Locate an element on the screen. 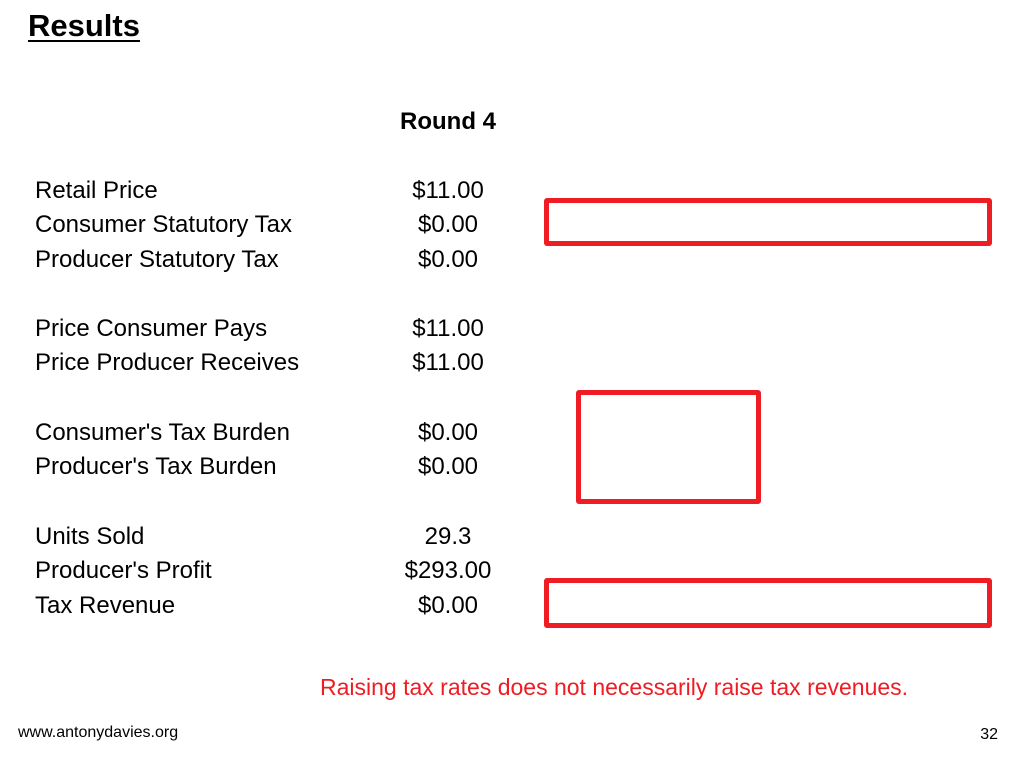 This screenshot has height=768, width=1024. row-label-consumer-statutory-tax: Consumer Statutory Tax is located at coordinates (164, 224).